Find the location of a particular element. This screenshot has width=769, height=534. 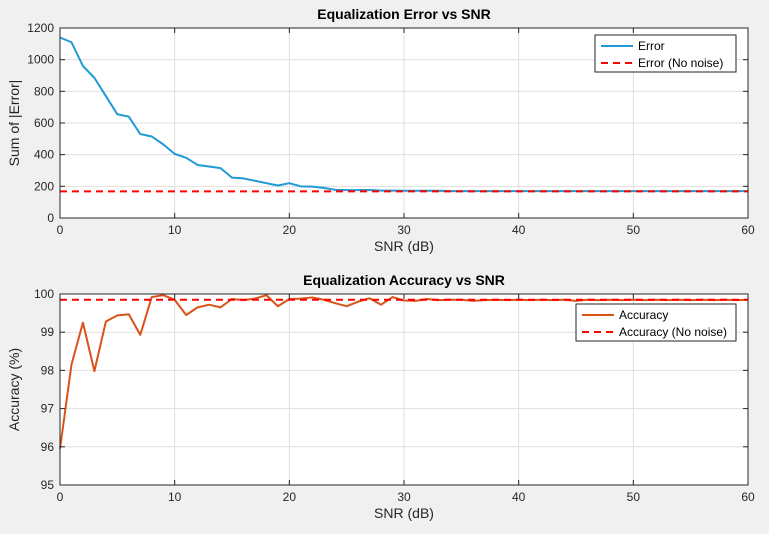

y-tick-label: 200 is located at coordinates (44, 186).